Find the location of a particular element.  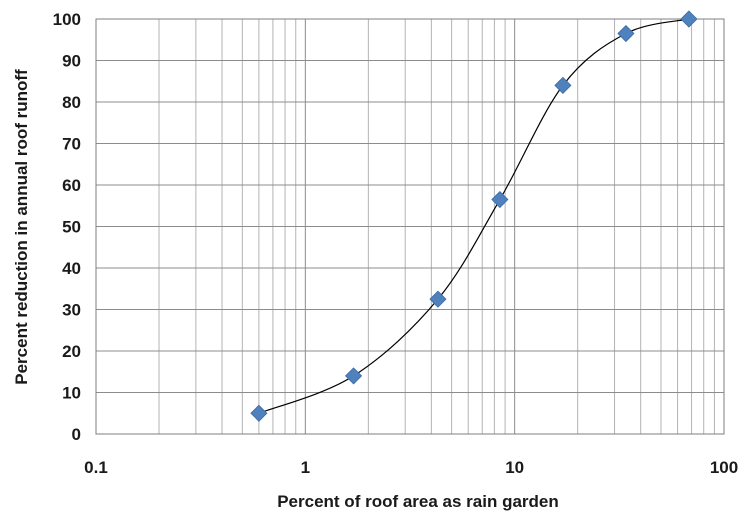

y-tick-label: 20 is located at coordinates (71, 351).